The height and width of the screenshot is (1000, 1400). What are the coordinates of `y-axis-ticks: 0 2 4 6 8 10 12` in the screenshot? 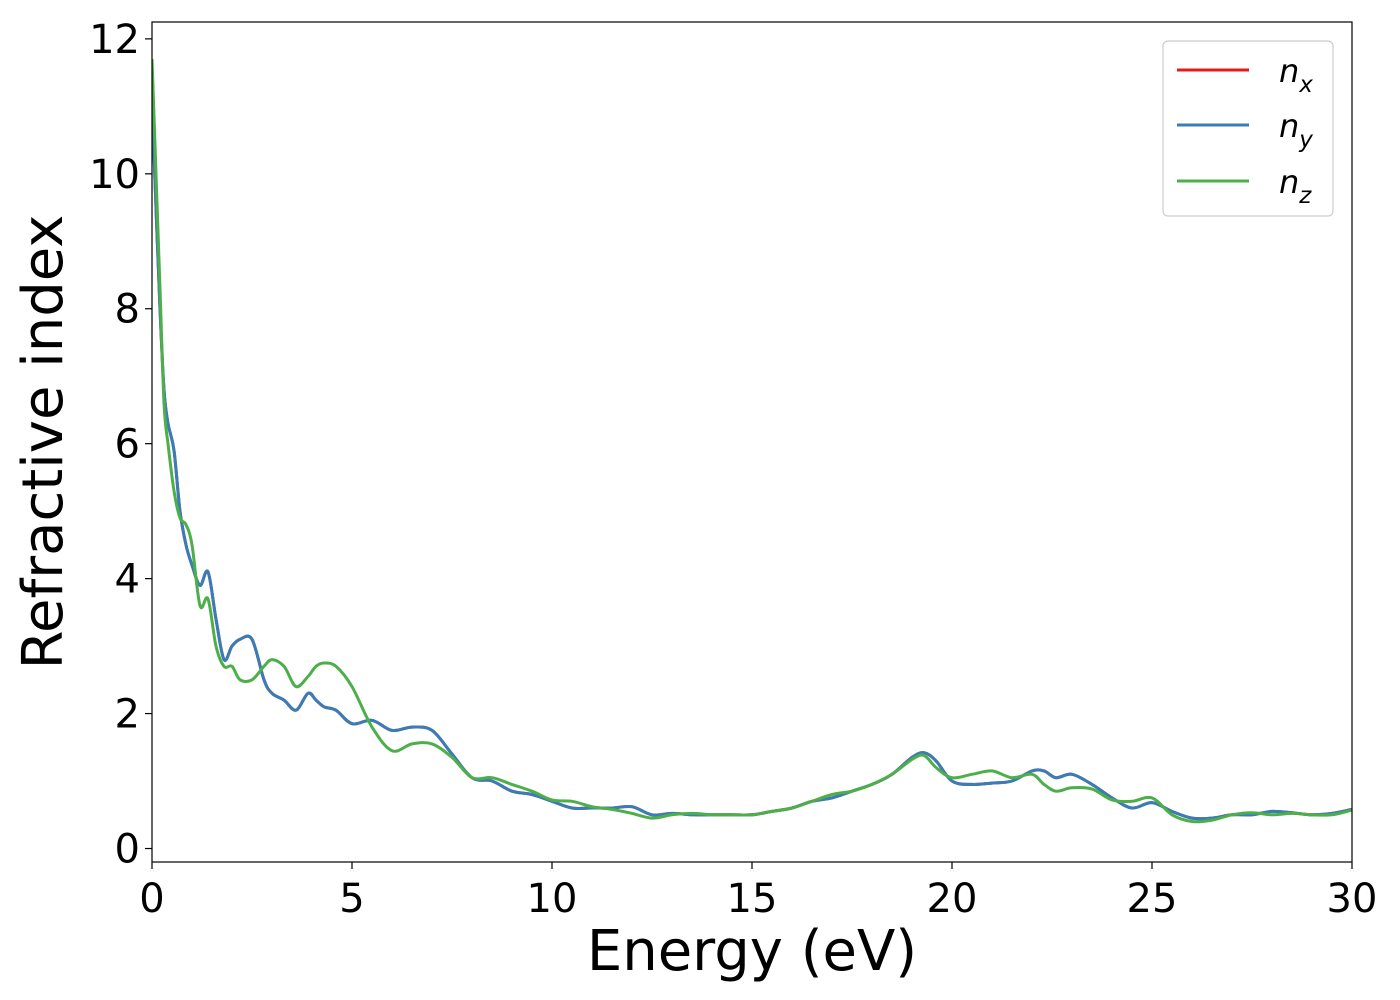 It's located at (120, 445).